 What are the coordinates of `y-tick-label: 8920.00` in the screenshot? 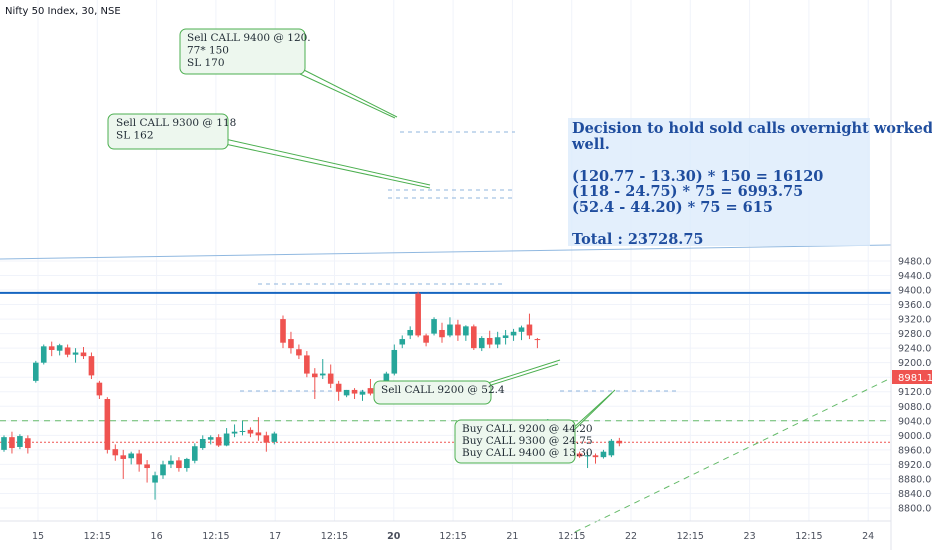 It's located at (915, 465).